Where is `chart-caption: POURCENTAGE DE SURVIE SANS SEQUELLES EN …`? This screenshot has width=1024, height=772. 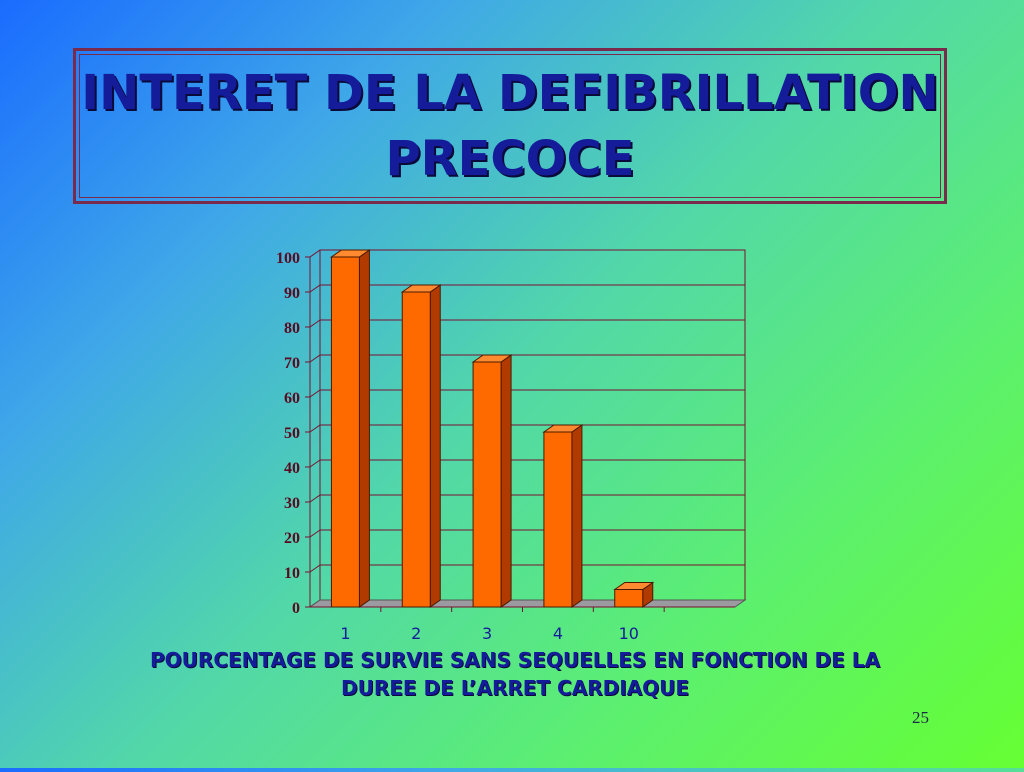 chart-caption: POURCENTAGE DE SURVIE SANS SEQUELLES EN … is located at coordinates (515, 674).